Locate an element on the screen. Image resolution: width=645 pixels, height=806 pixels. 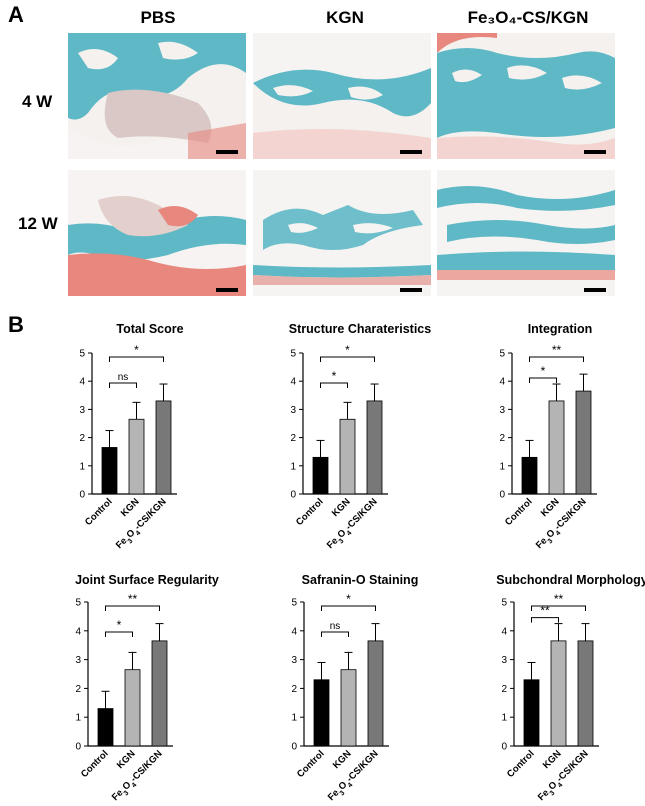
chart-title: Joint Surface Regularity is located at coordinates (147, 580).